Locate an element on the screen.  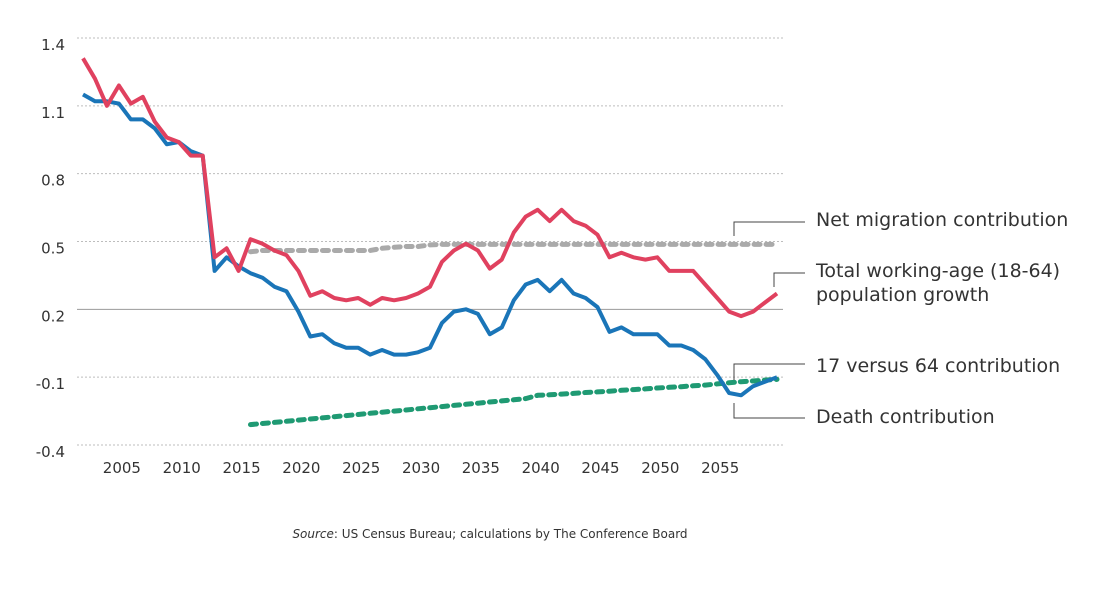
series-line-net-migration-contribution is located at coordinates (514, 248).